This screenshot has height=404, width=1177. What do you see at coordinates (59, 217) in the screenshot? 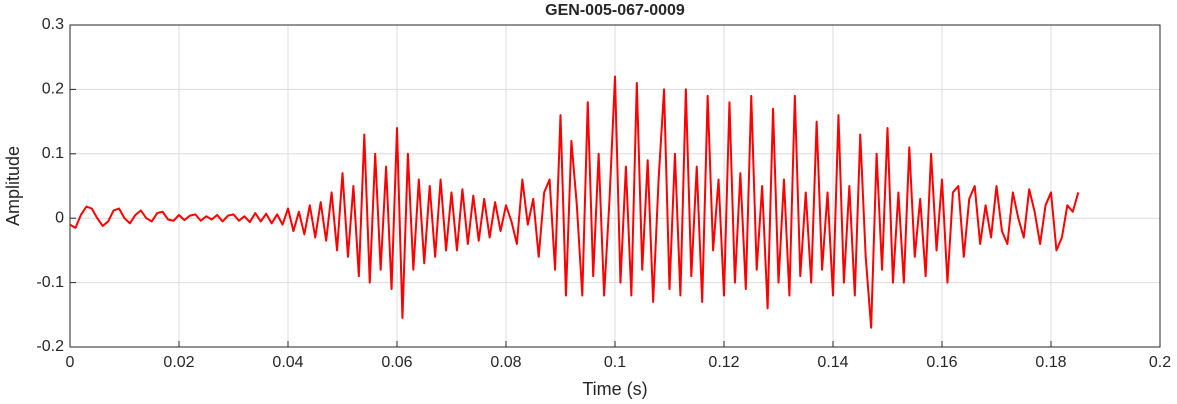
I see `y-tick-label: 0` at bounding box center [59, 217].